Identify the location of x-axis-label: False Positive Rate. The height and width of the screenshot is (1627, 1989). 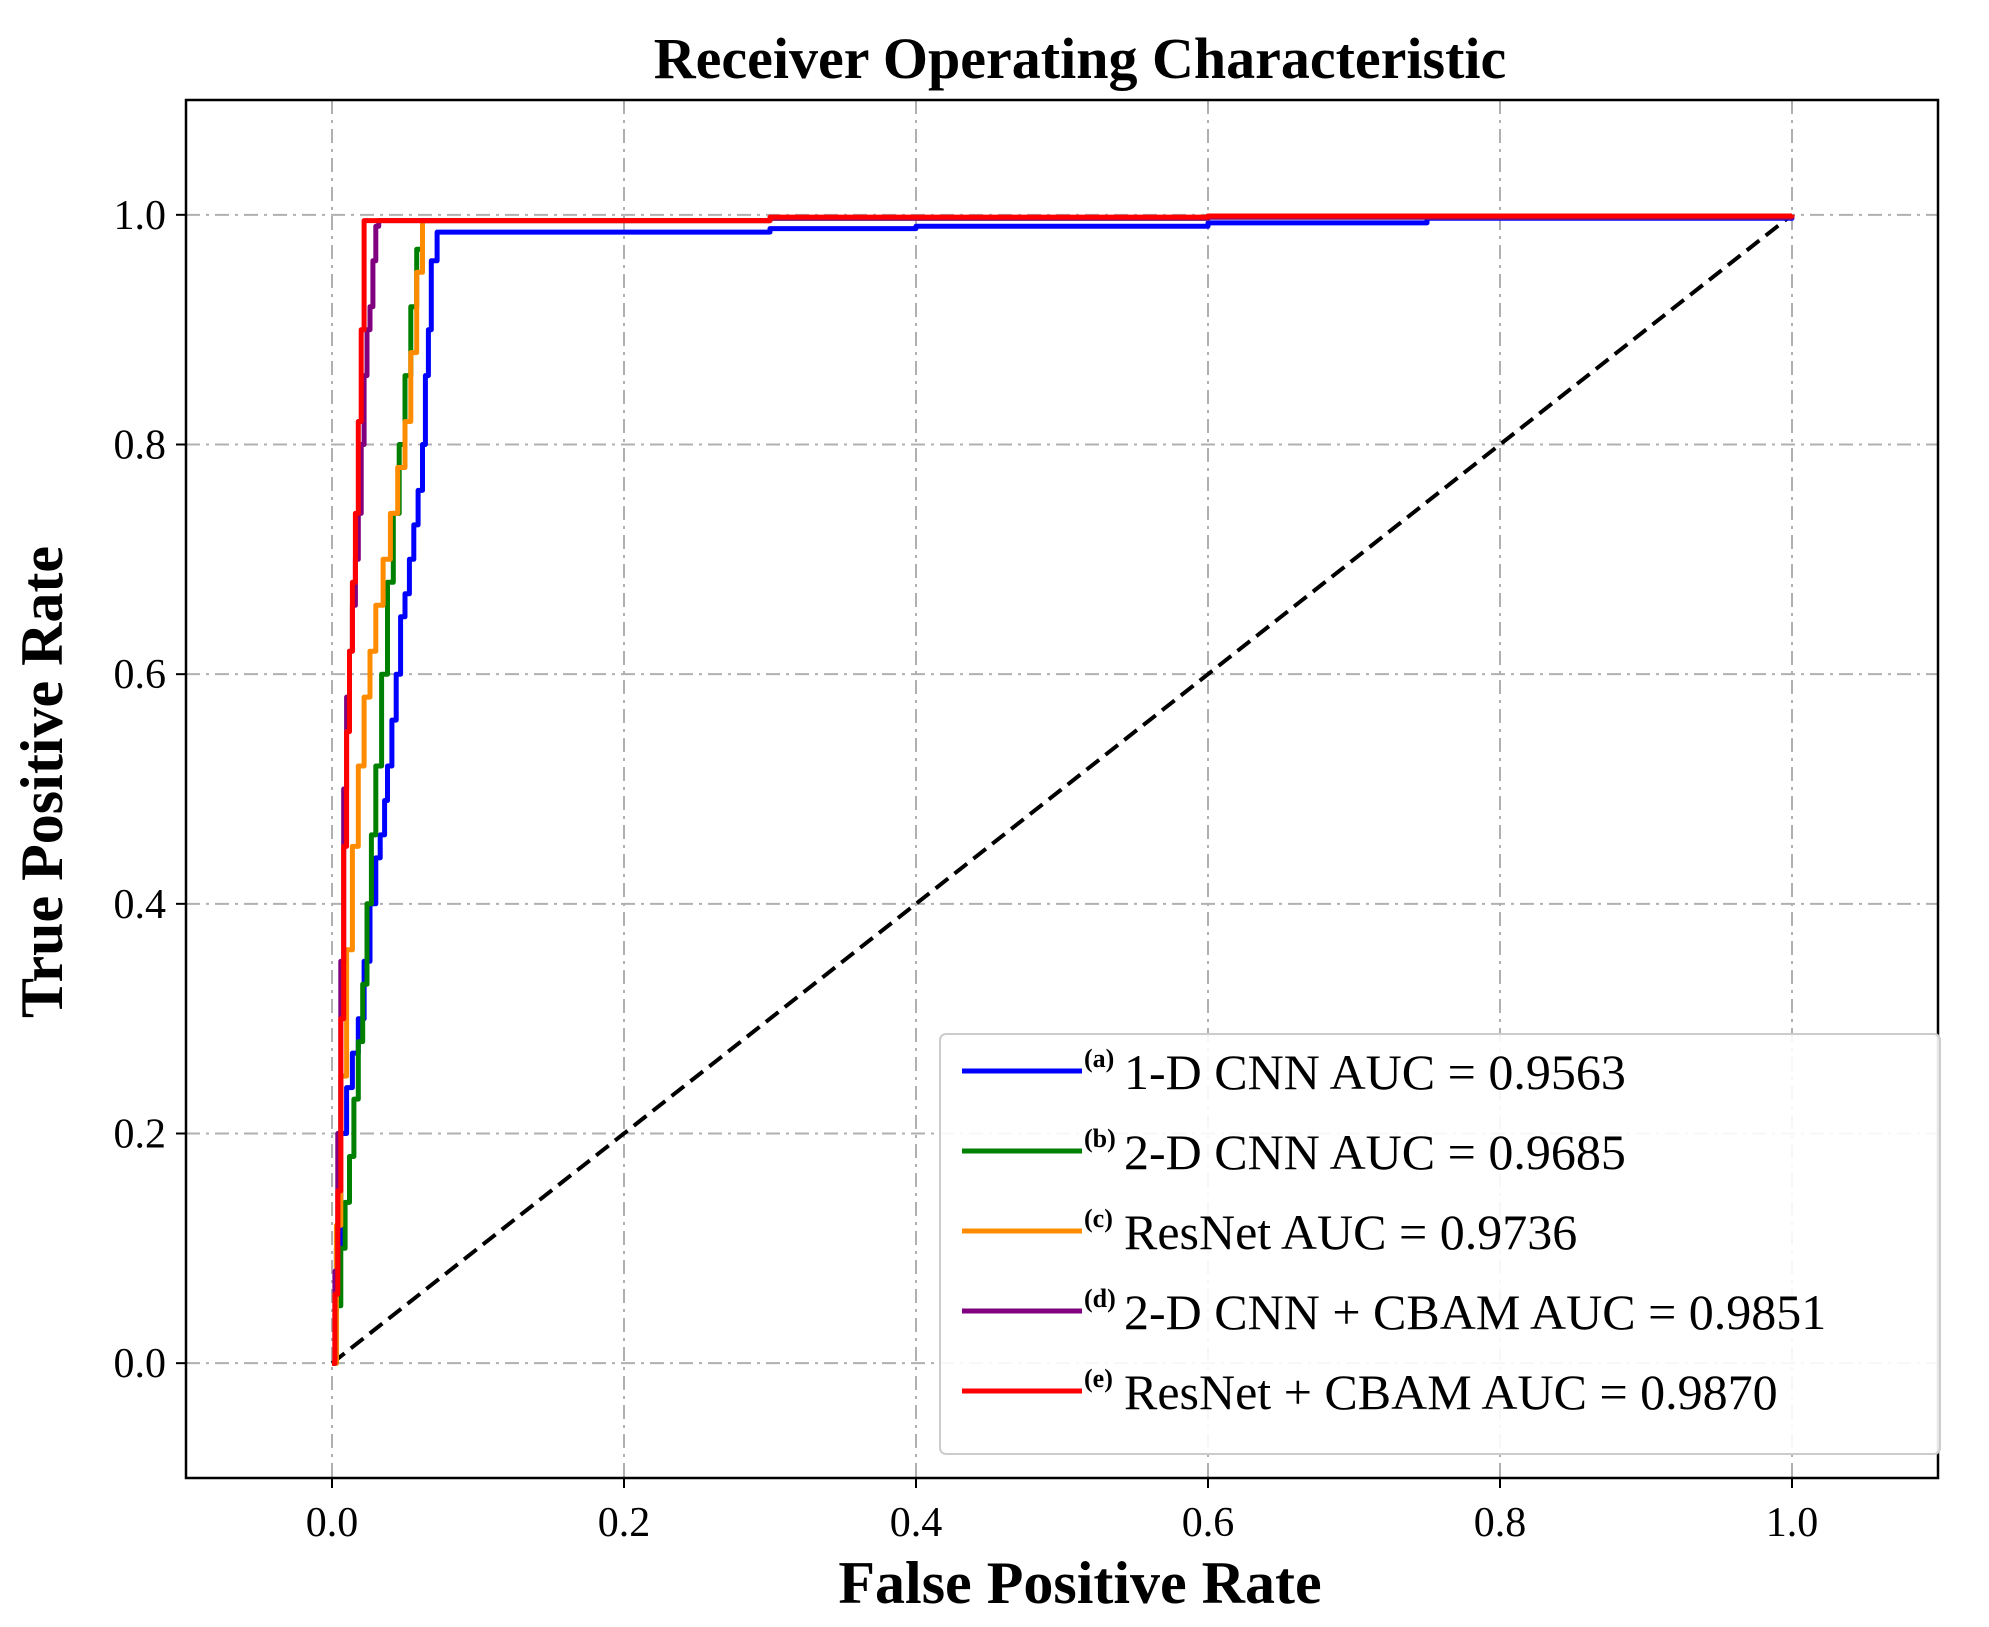
(1079, 1583).